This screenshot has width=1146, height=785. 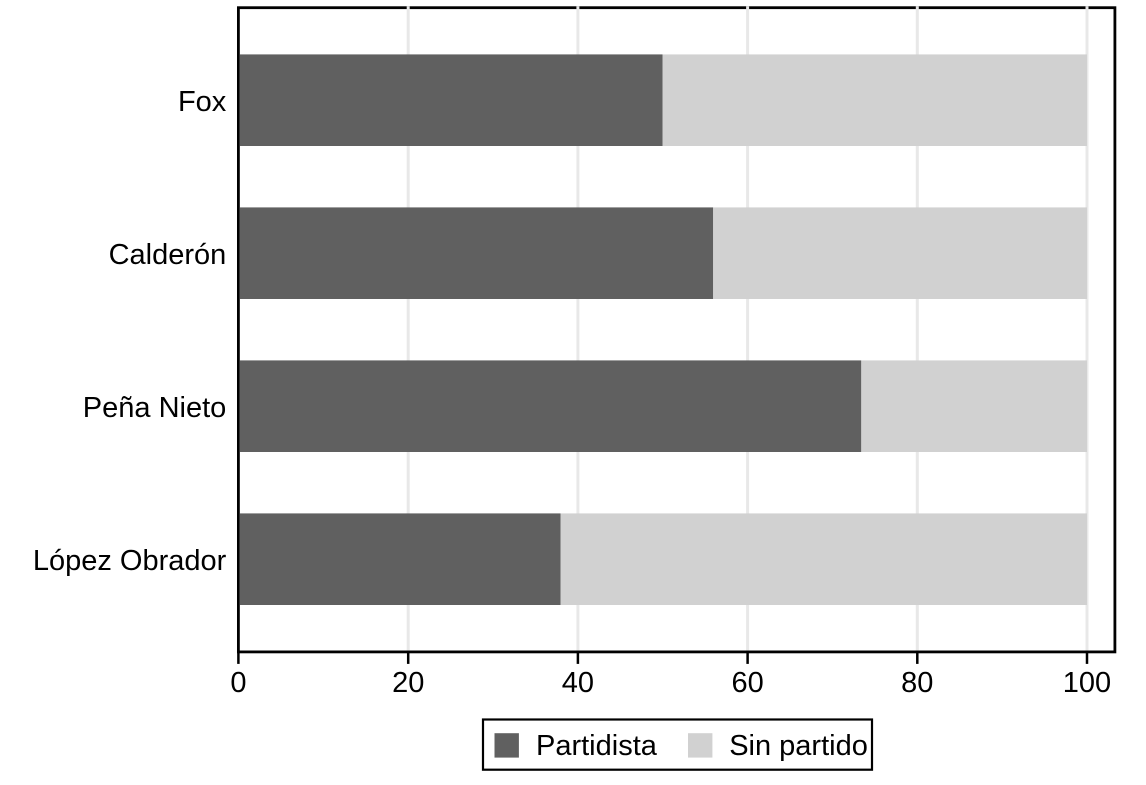 I want to click on svg-text: 20, so click(x=408, y=683).